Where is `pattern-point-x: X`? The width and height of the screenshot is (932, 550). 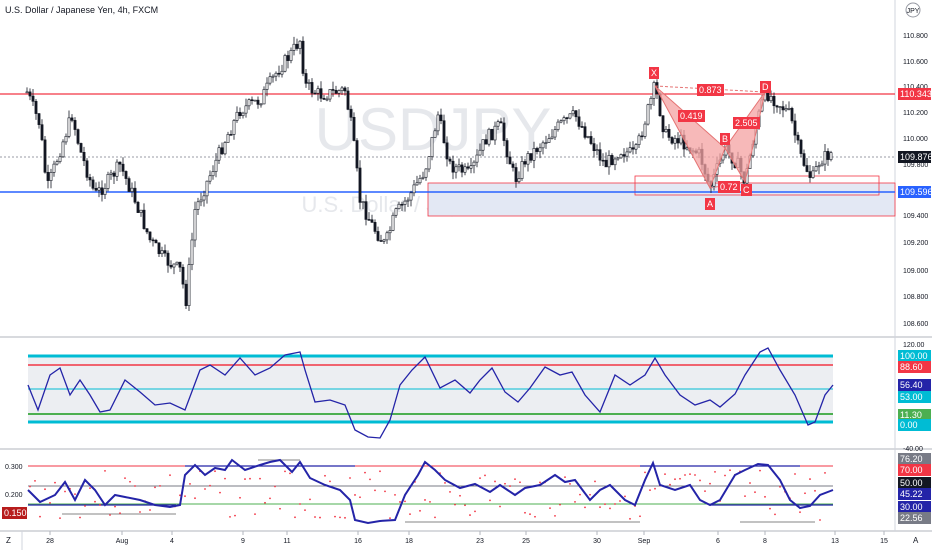 pattern-point-x: X is located at coordinates (654, 73).